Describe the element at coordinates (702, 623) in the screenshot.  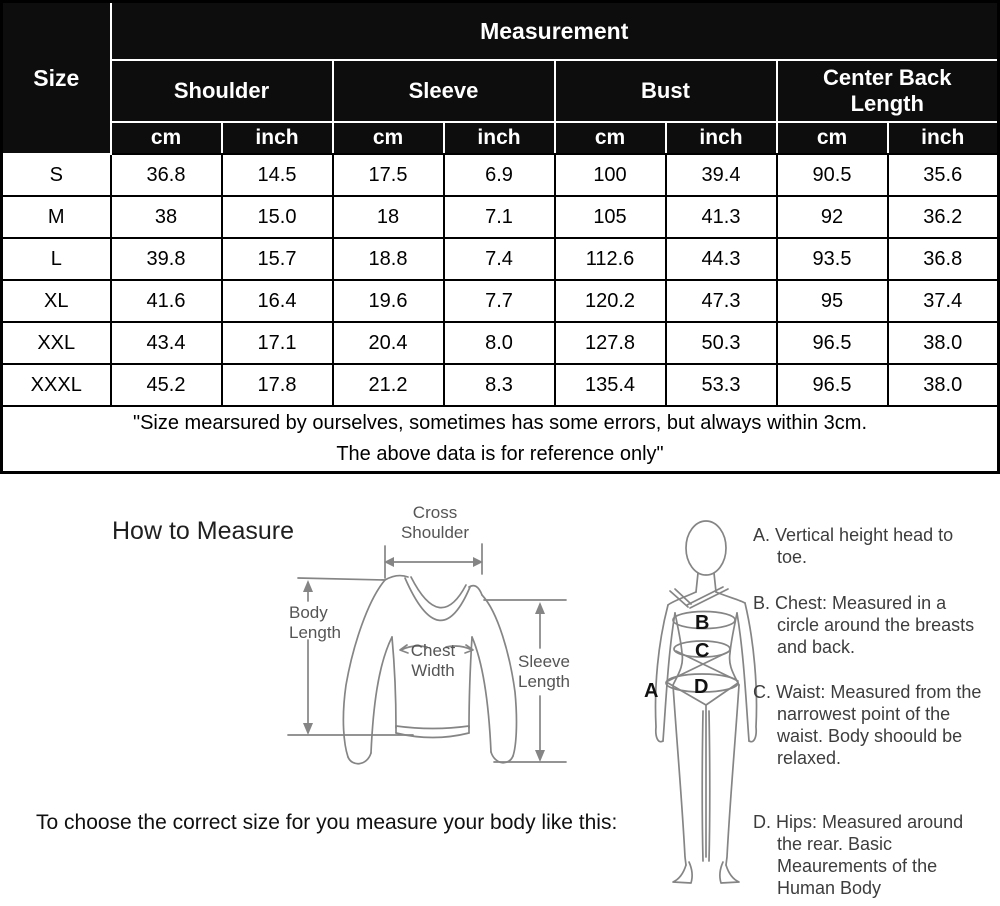
I see `figure-letter-b: B` at that location.